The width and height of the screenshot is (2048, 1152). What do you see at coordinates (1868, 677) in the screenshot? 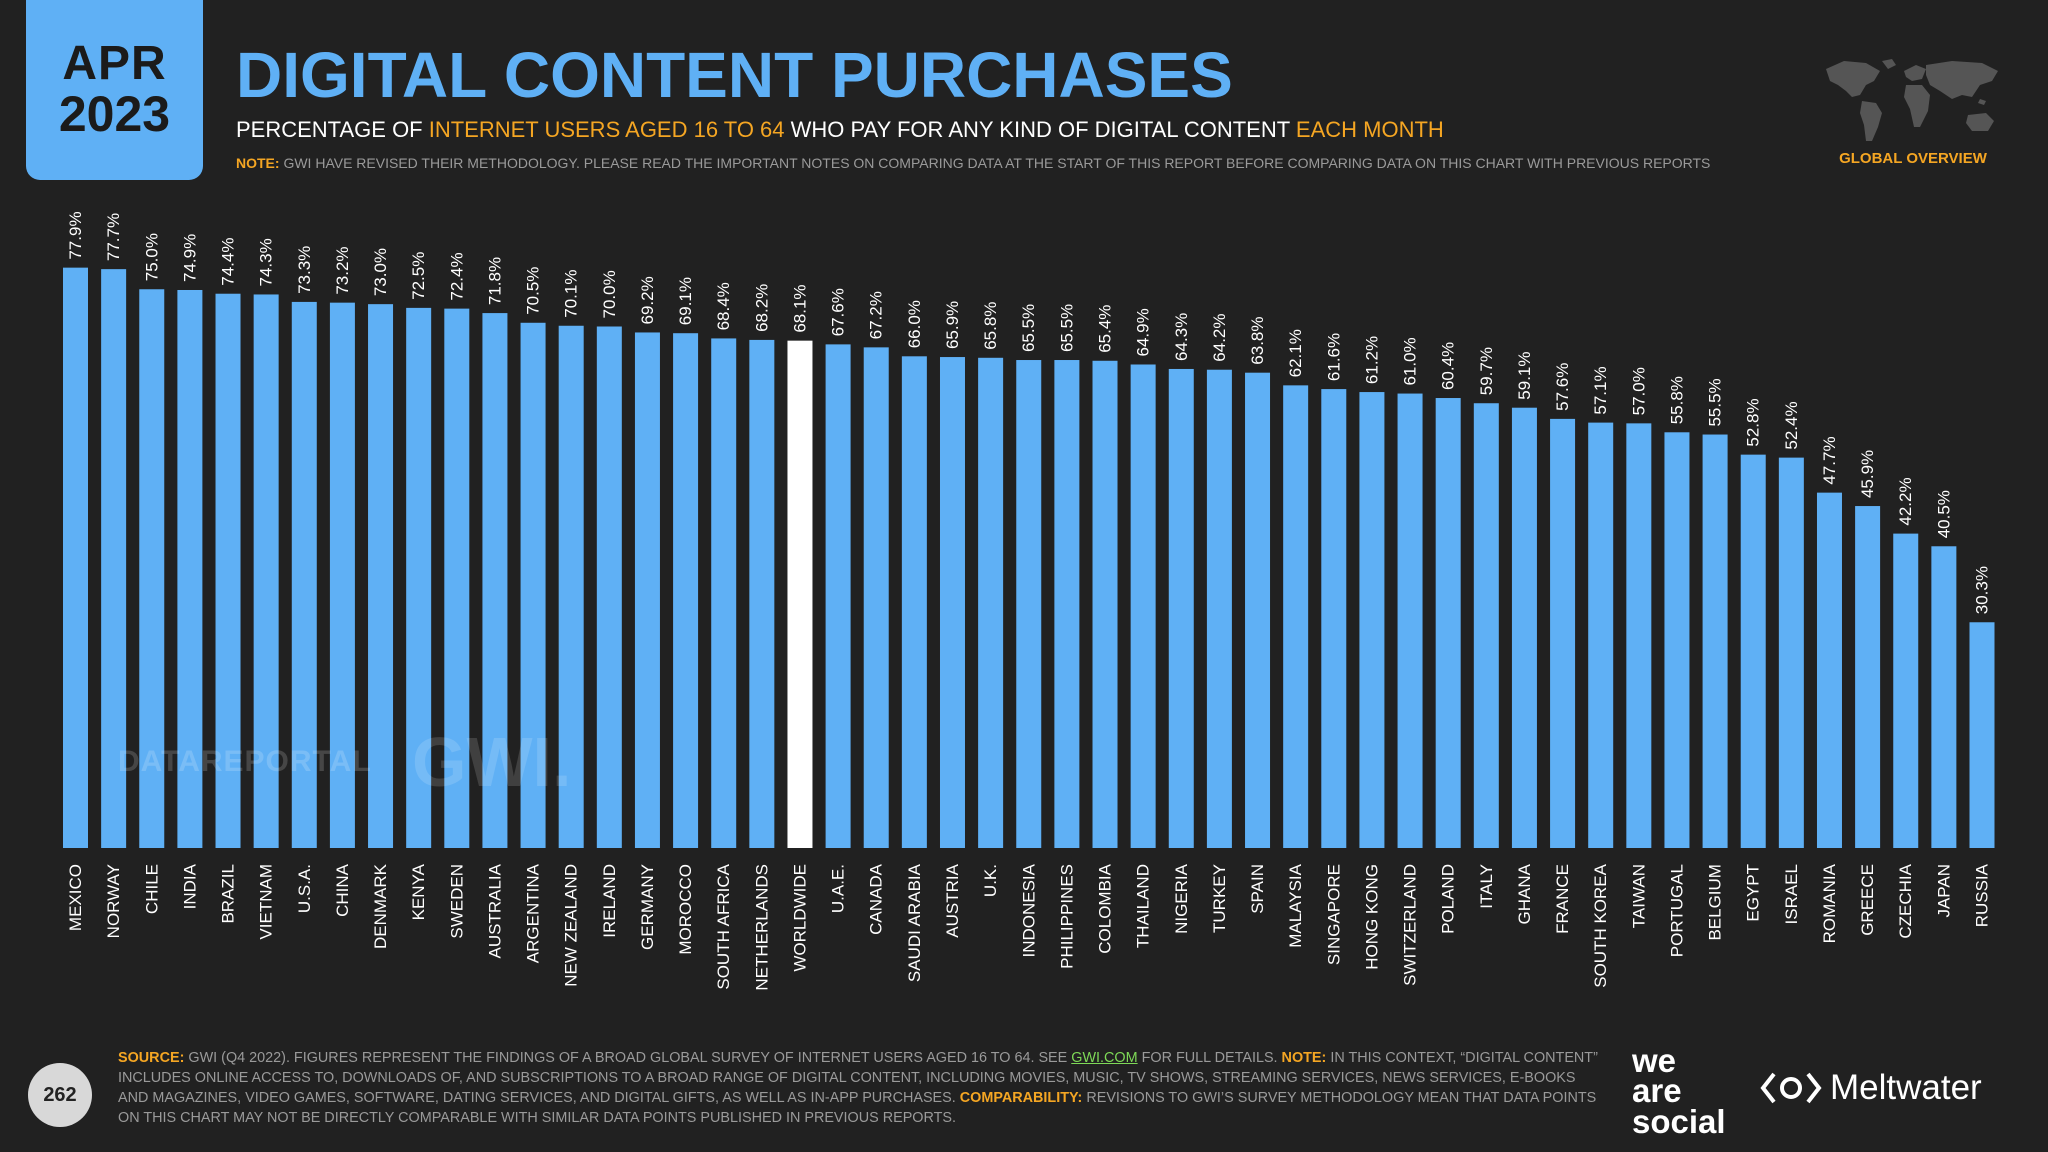
I see `bar-greece` at bounding box center [1868, 677].